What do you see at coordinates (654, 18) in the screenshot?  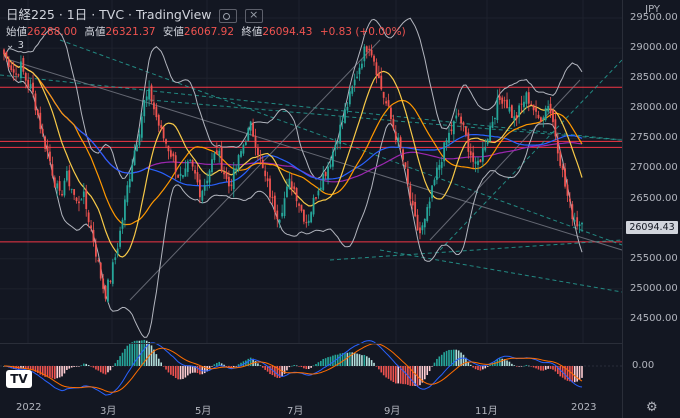 I see `price-axis-label: 29500.00` at bounding box center [654, 18].